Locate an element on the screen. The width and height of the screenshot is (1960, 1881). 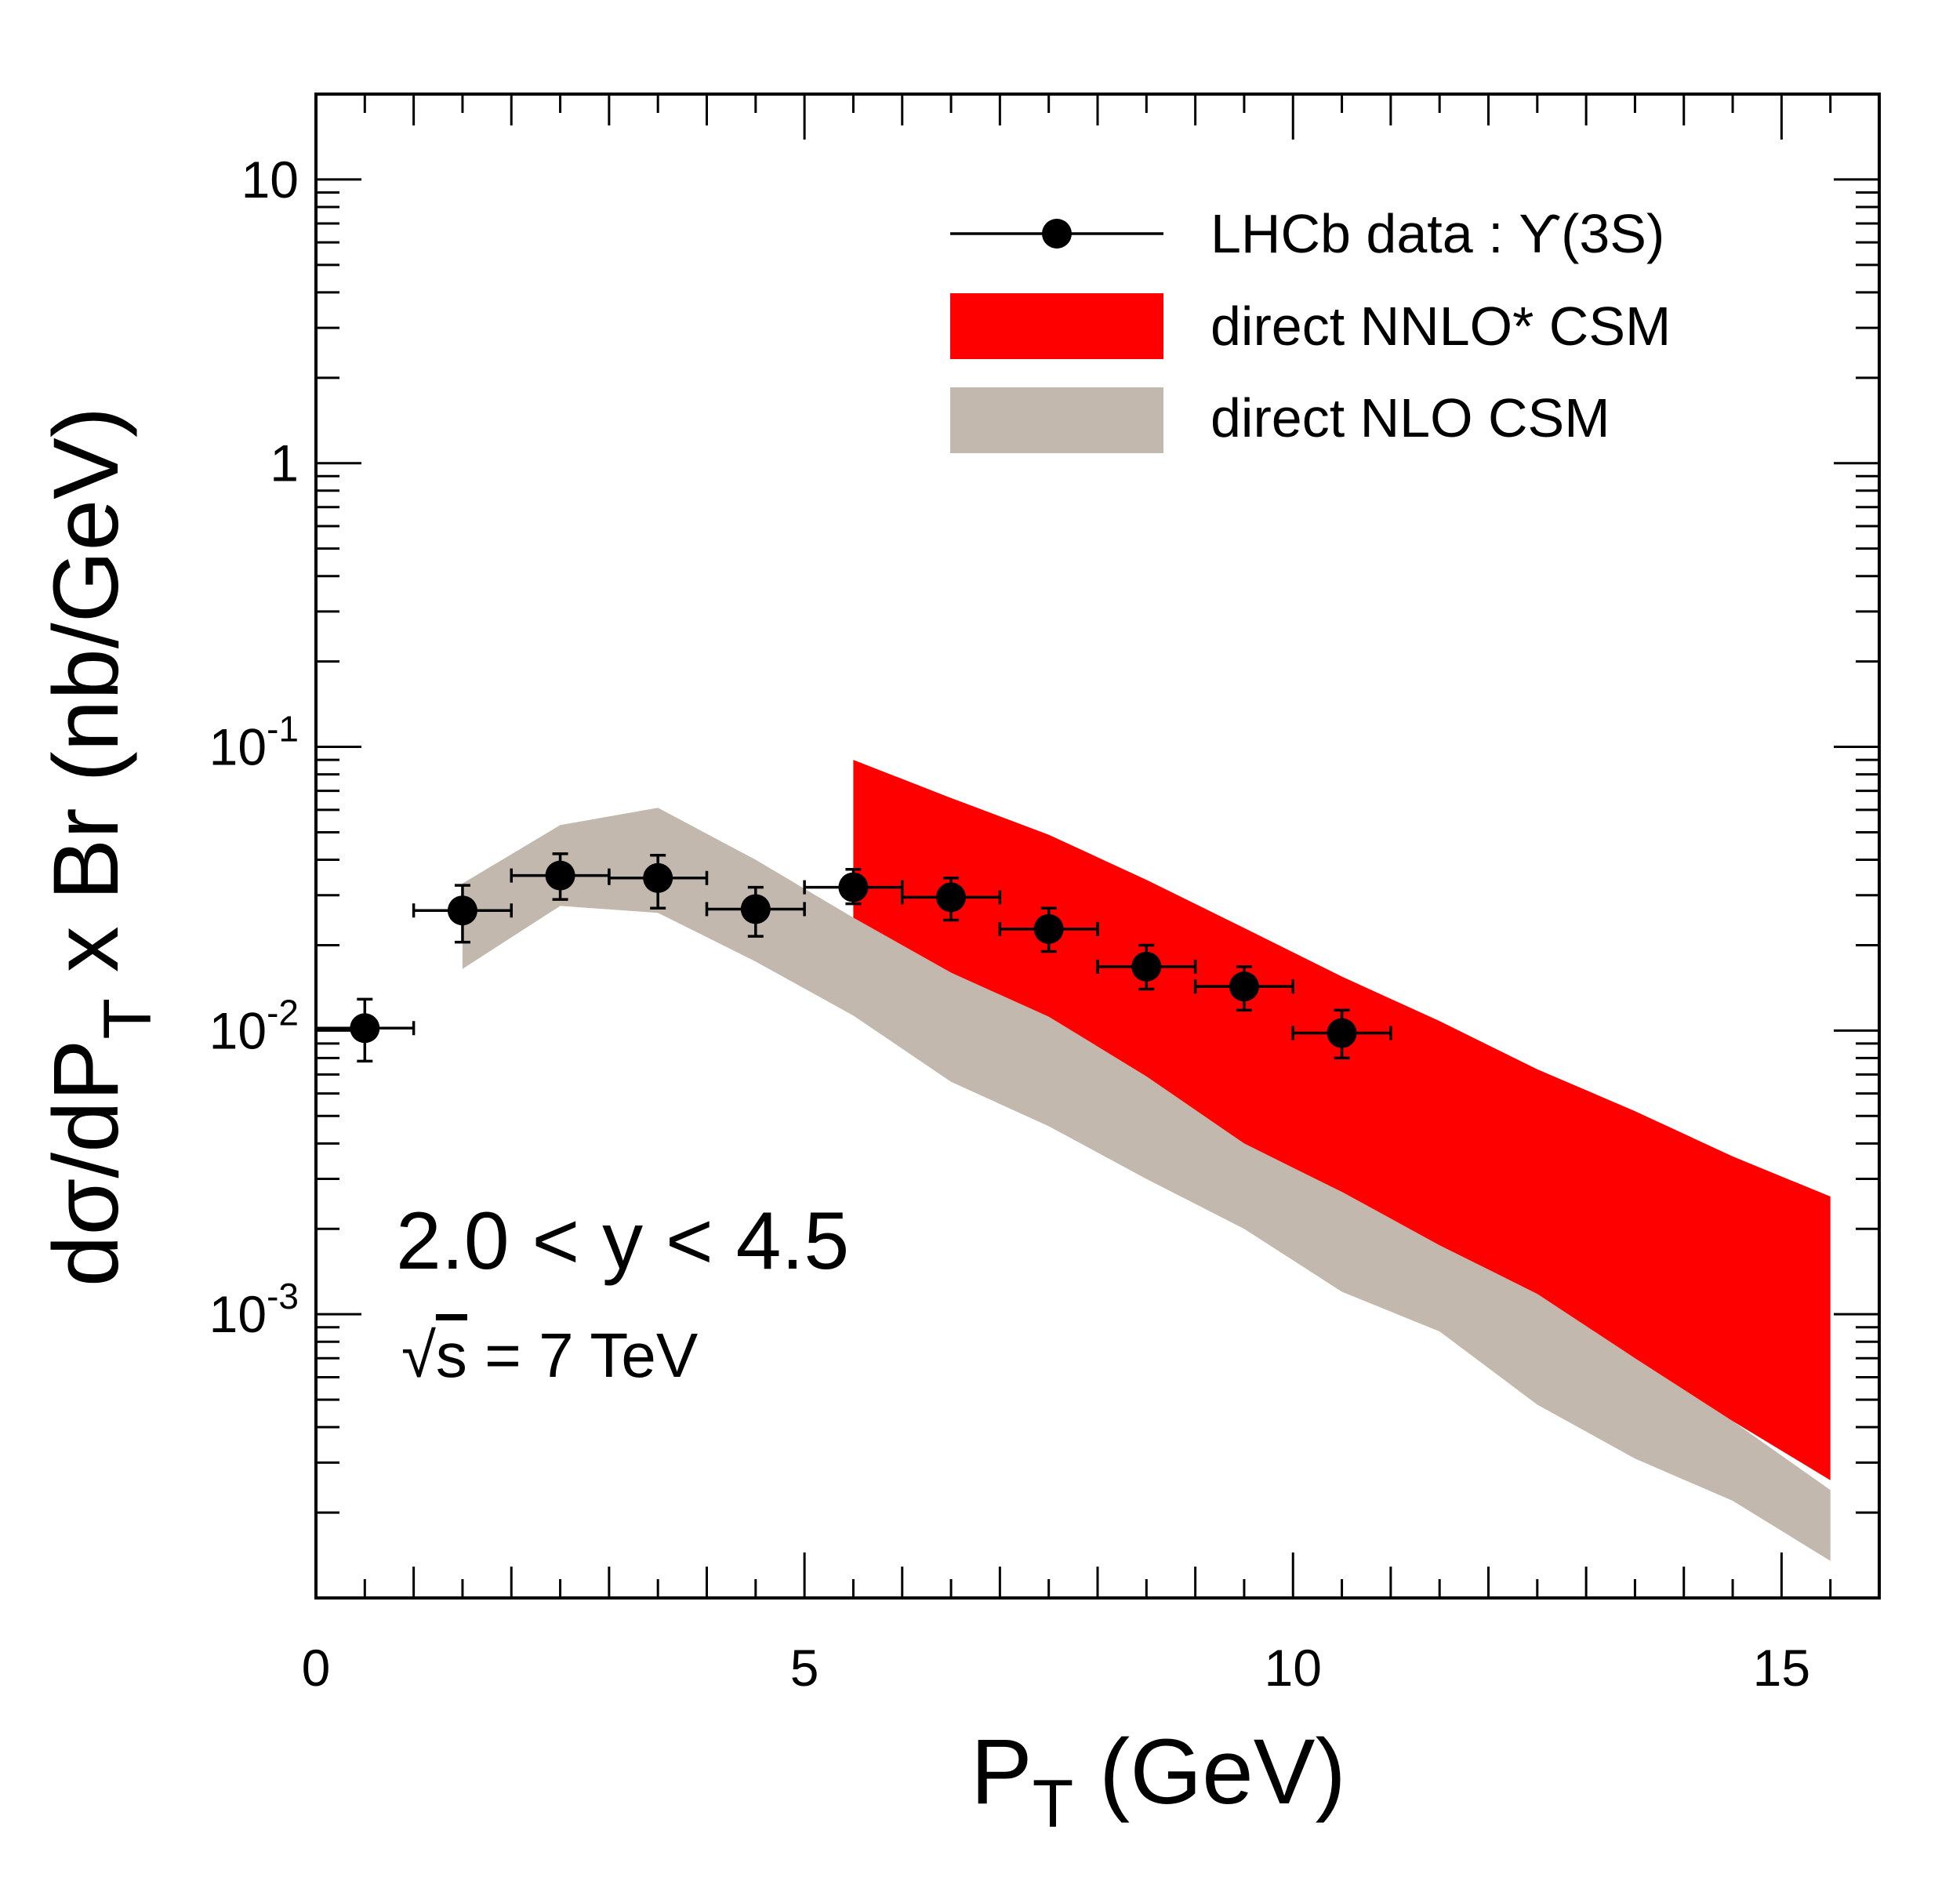
legend-entry-nnlo: direct NNLO* CSM is located at coordinates (1310, 326).